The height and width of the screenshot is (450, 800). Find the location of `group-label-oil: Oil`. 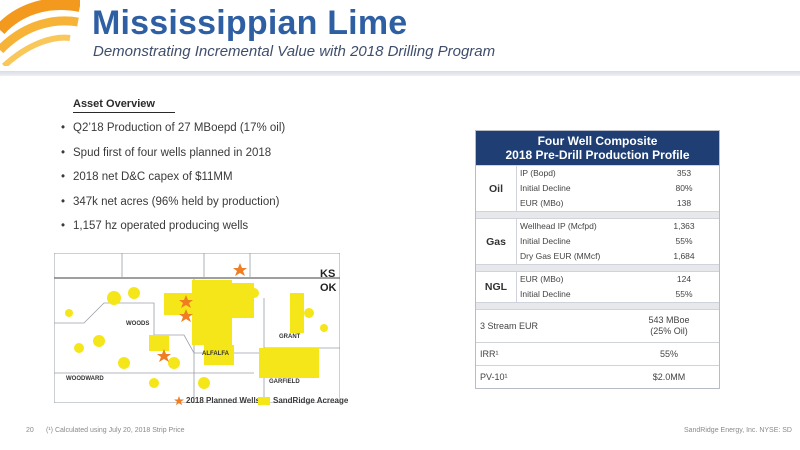

group-label-oil: Oil is located at coordinates (496, 188).